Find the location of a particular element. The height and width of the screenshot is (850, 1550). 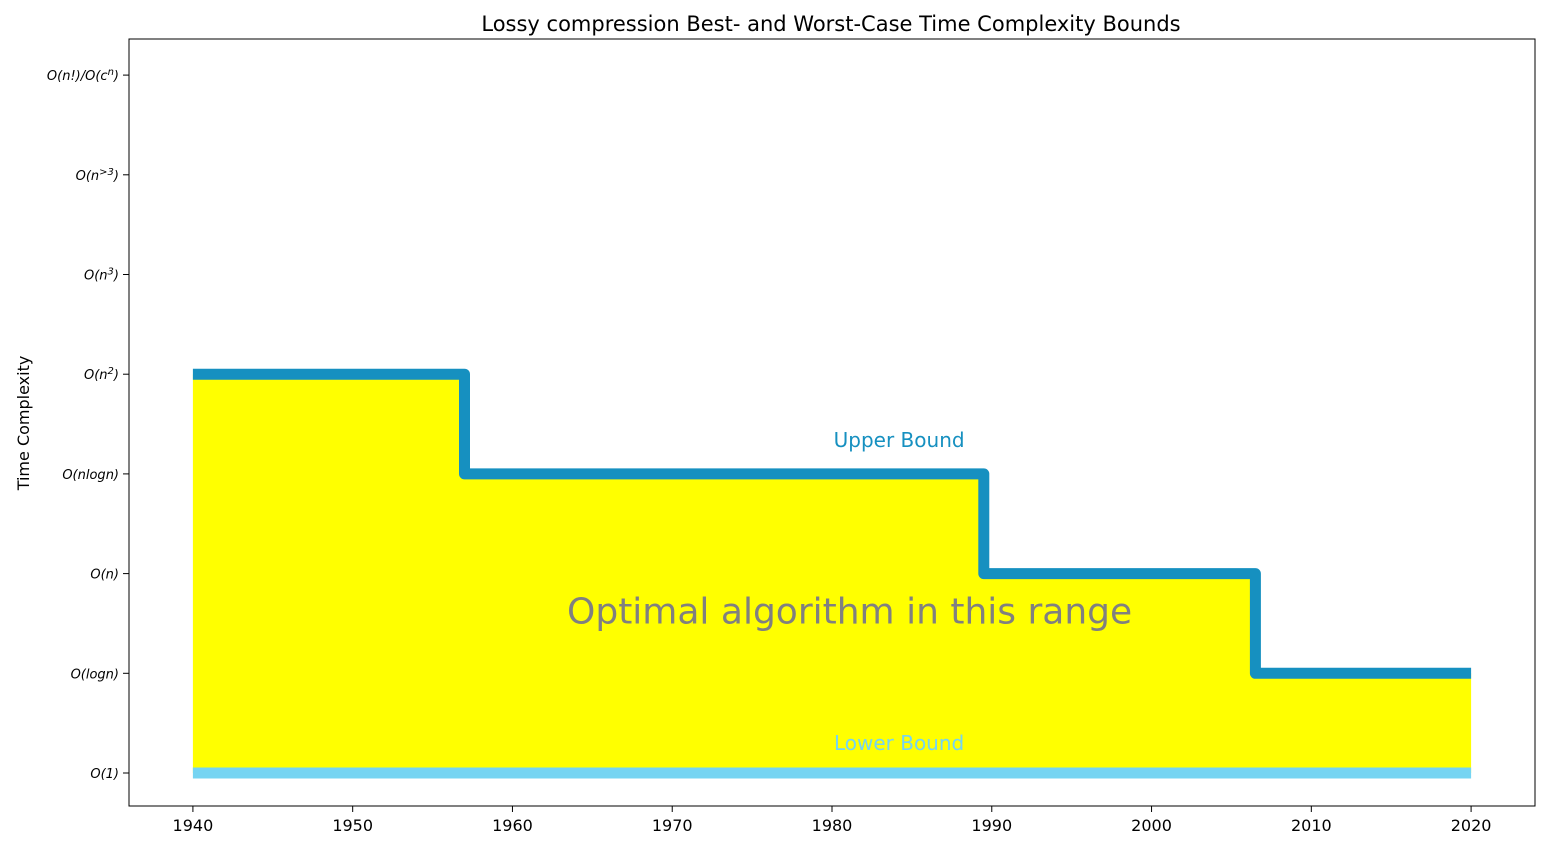

x-tick-label: 2010 is located at coordinates (1311, 825).